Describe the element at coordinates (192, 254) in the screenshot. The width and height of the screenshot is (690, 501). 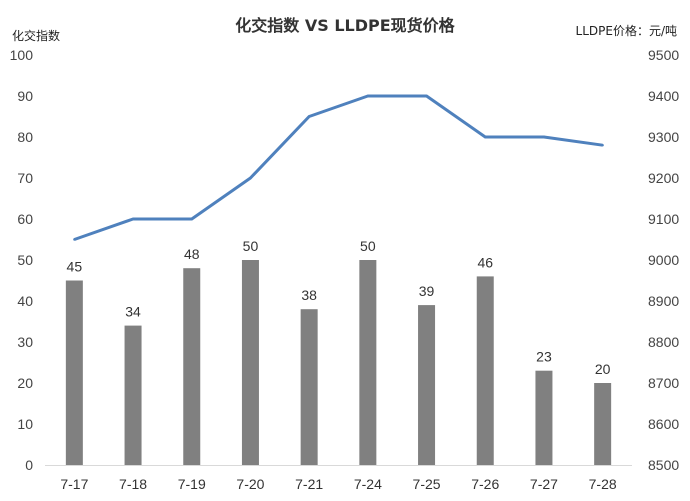
I see `bar-data-label: 48` at that location.